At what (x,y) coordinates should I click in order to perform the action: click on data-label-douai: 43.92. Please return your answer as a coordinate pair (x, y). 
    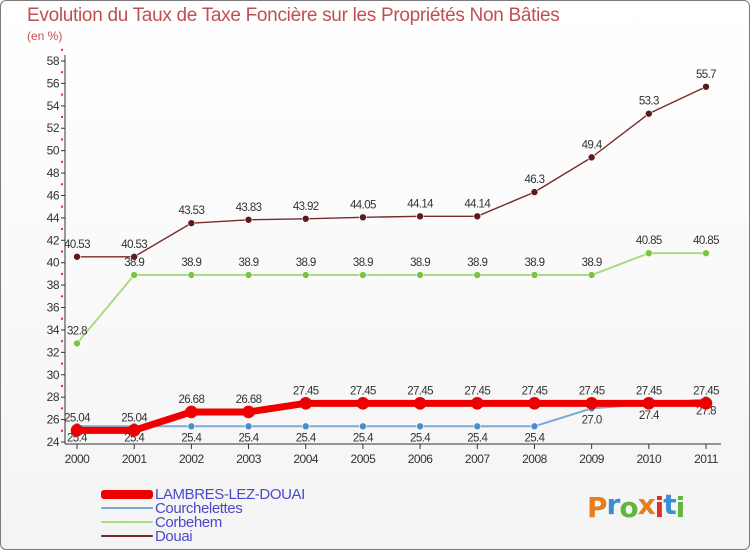
    Looking at the image, I should click on (306, 207).